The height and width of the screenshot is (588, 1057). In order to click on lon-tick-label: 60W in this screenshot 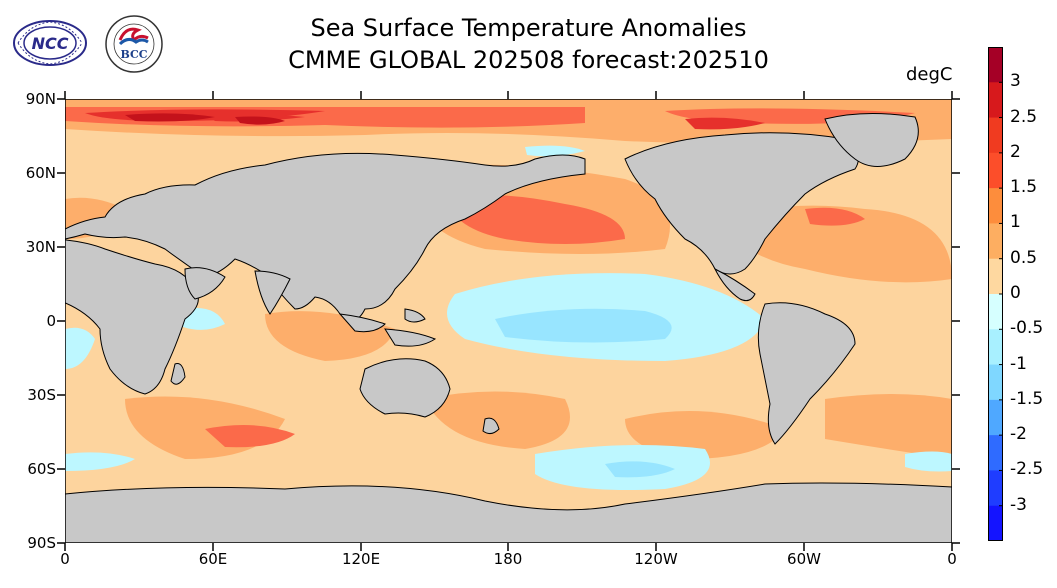, I will do `click(804, 559)`.